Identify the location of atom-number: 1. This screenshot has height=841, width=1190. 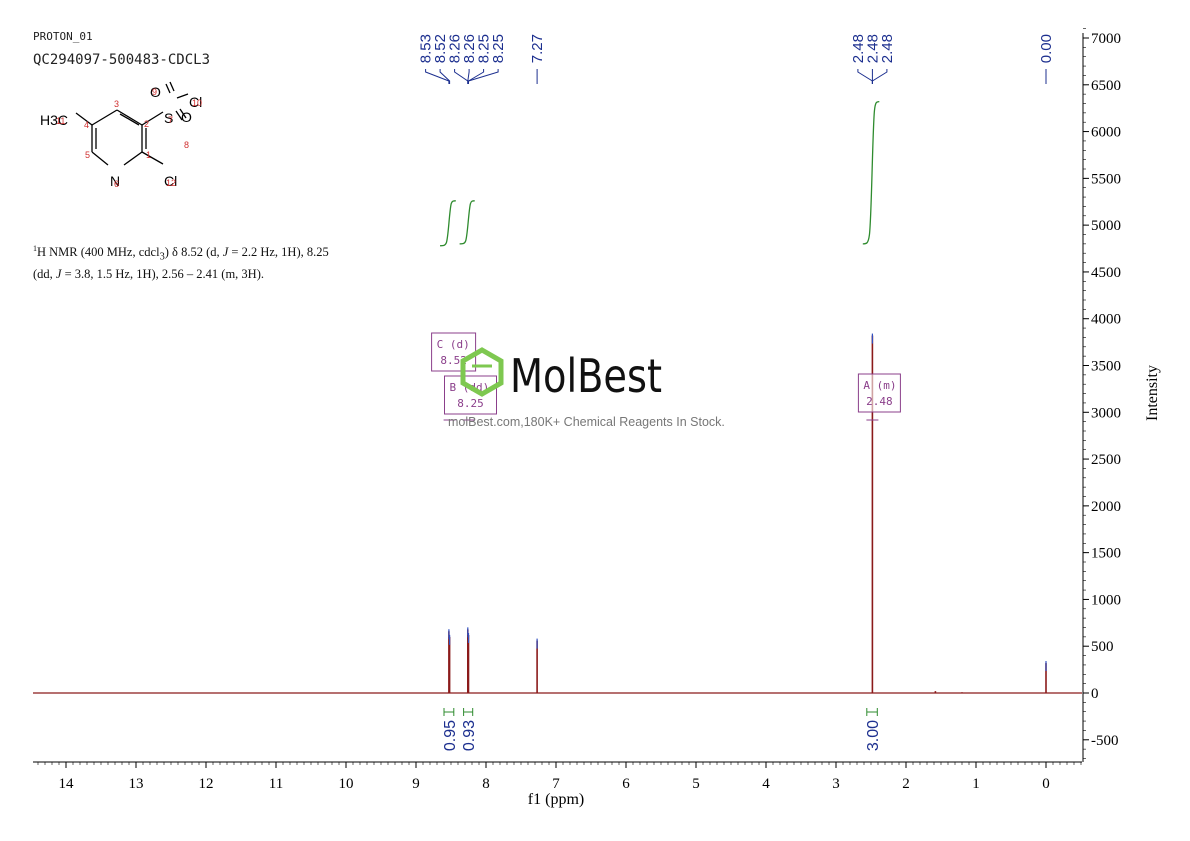
(148, 155).